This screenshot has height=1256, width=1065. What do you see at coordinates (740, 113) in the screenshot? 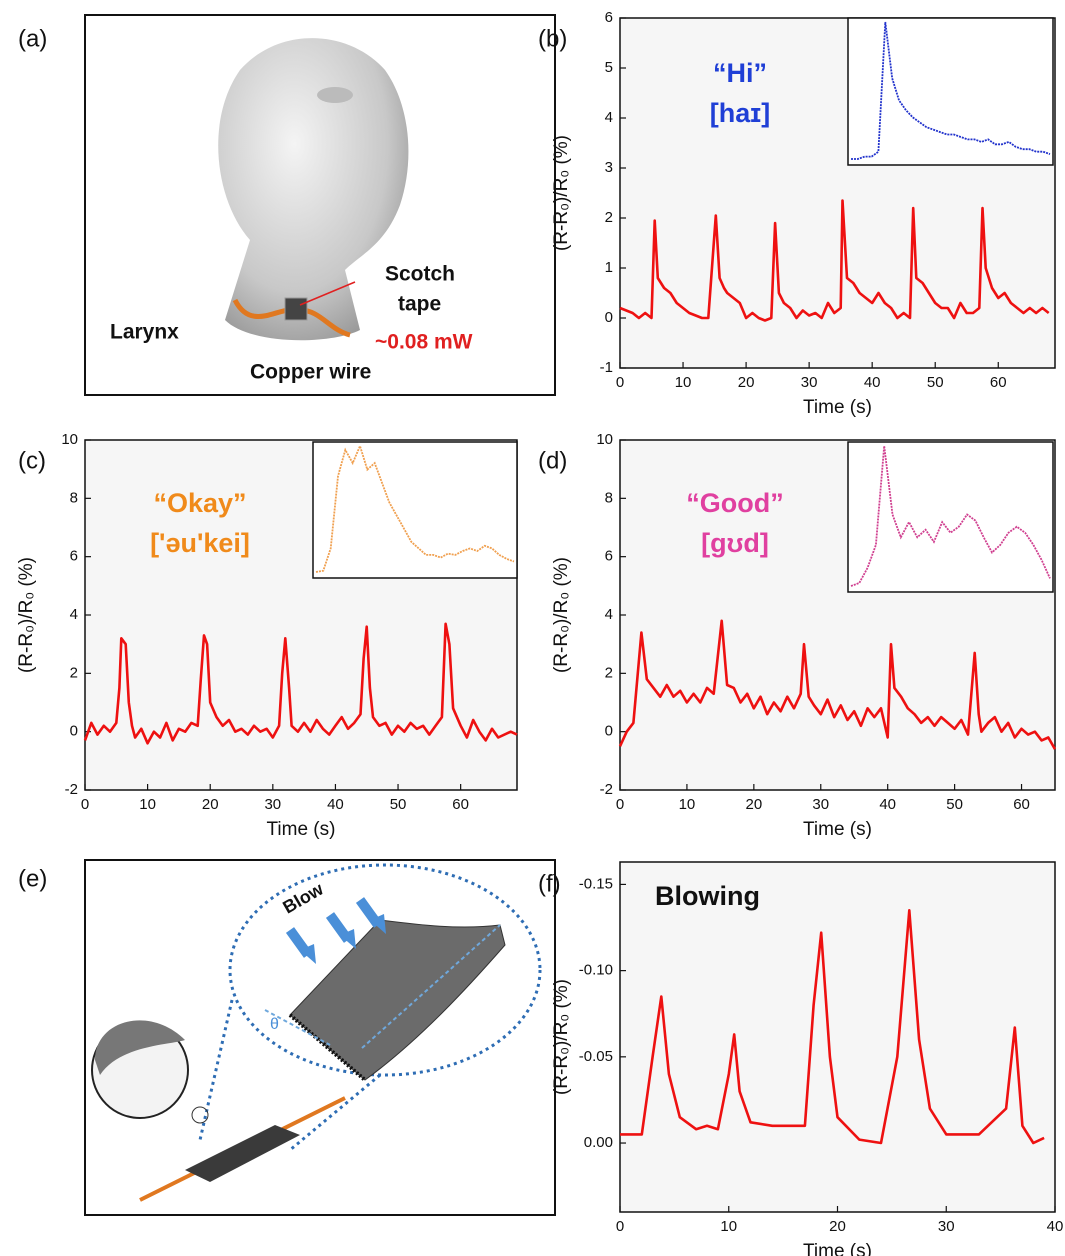
I see `chart-title: [haɪ]` at bounding box center [740, 113].